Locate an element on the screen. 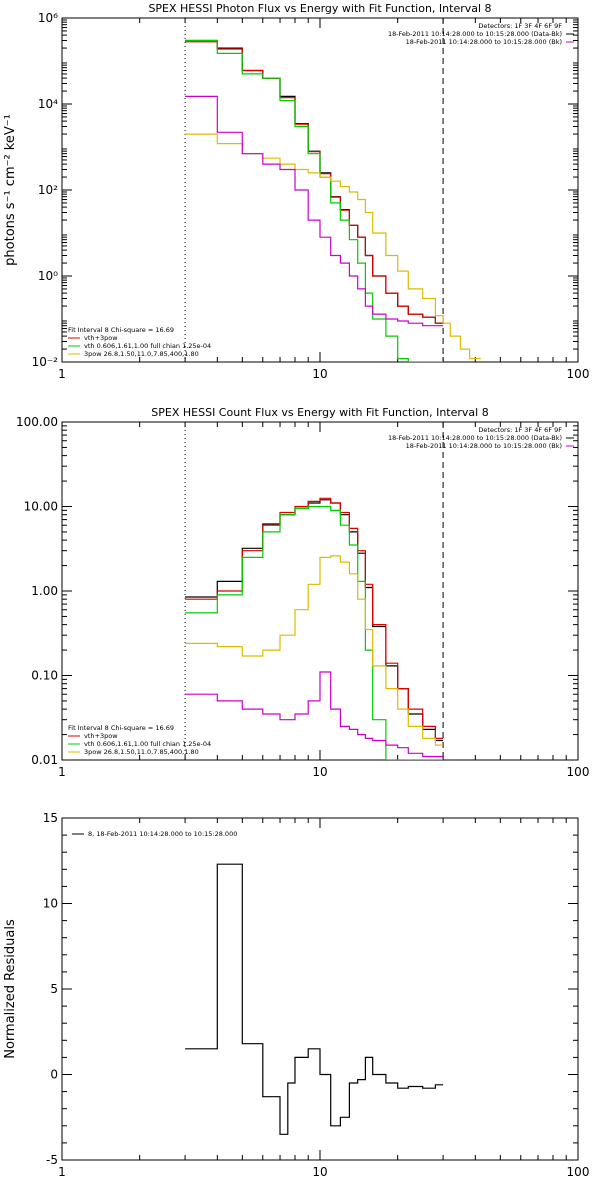  y-tick-label: 1.00 is located at coordinates (44, 591).